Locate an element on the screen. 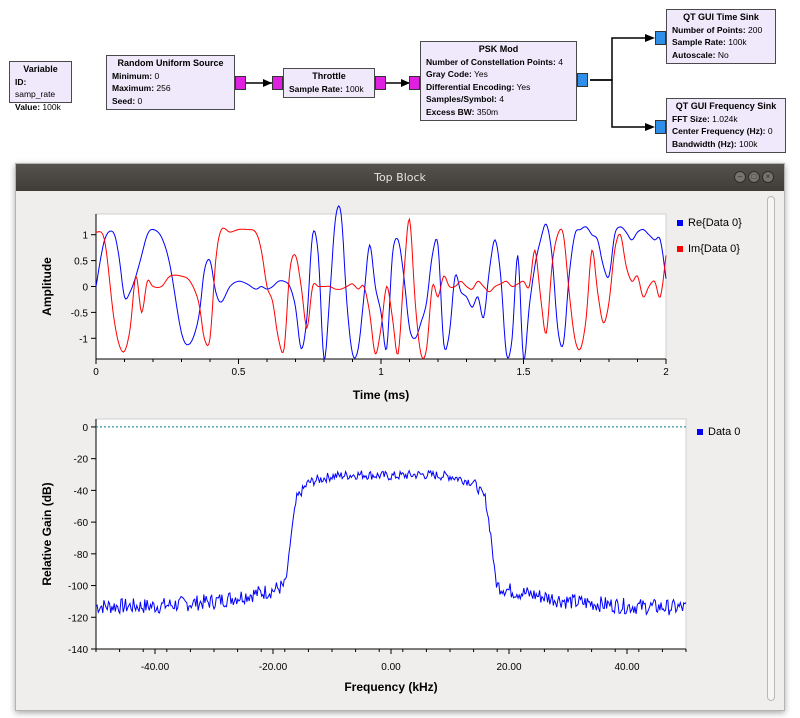  block-param: Maximum: 256 is located at coordinates (141, 88).